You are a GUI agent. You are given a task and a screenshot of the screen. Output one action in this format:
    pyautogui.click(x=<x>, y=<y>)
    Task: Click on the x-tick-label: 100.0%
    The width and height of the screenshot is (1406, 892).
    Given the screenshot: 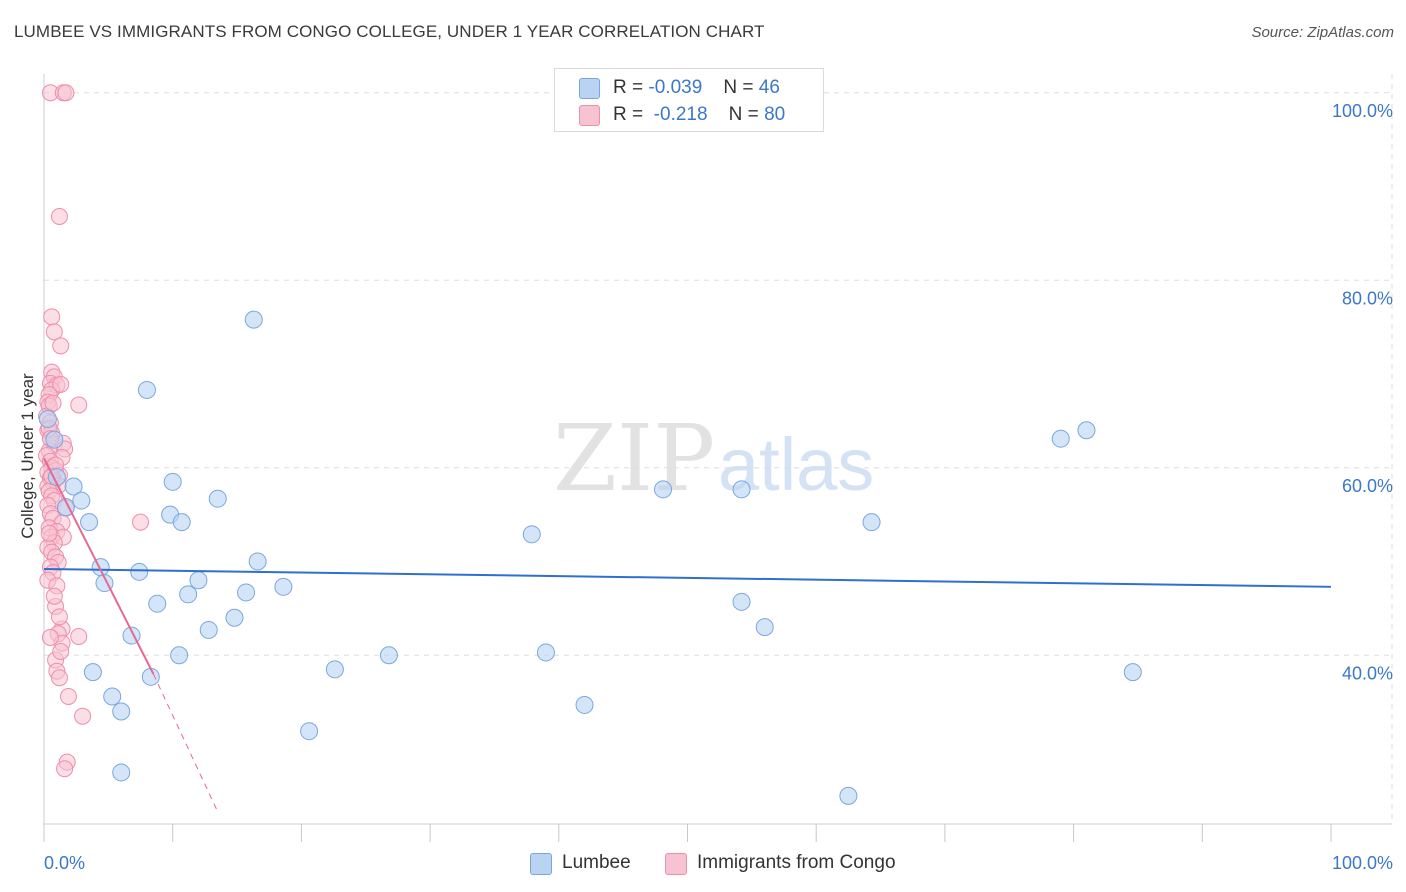 What is the action you would take?
    pyautogui.click(x=1362, y=863)
    